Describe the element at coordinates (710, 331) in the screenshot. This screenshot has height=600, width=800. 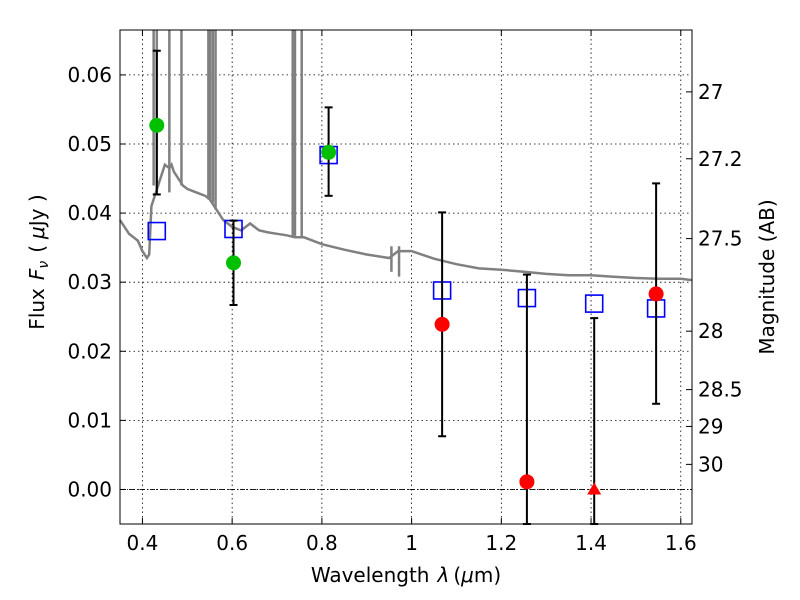
I see `y2-tick-label: 28` at that location.